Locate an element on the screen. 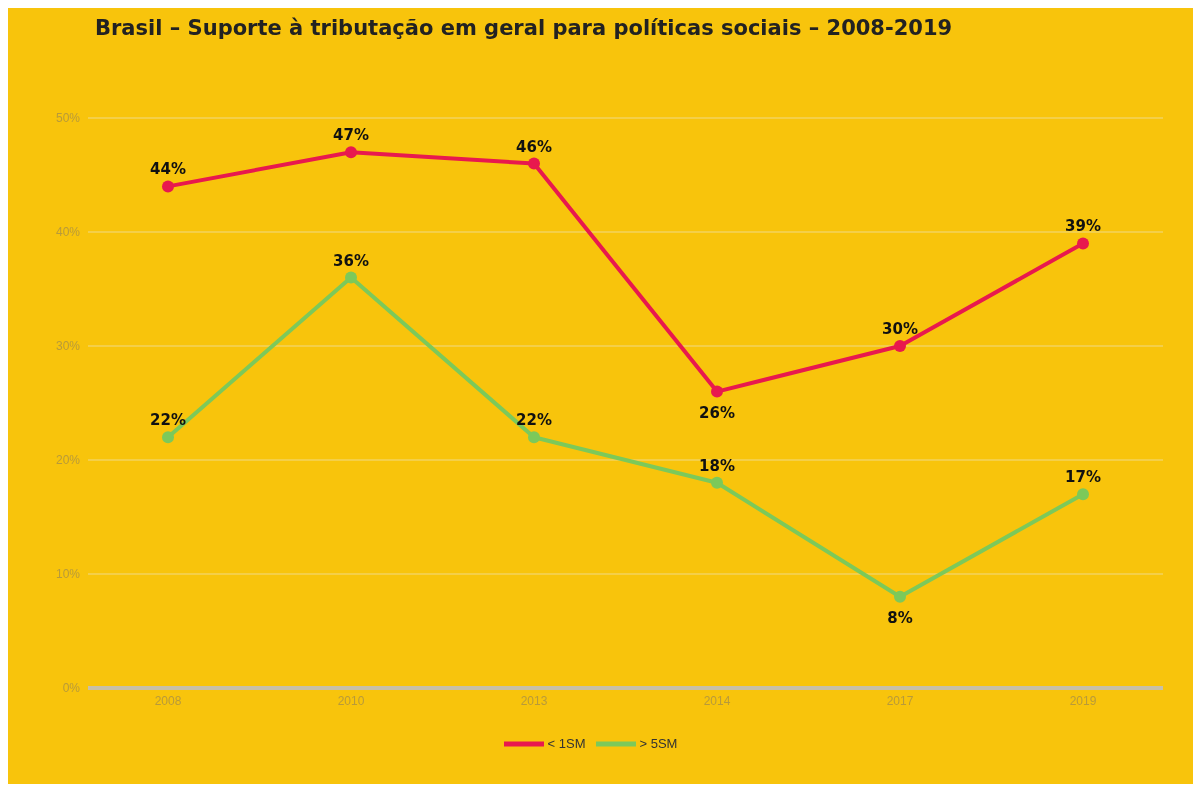 The width and height of the screenshot is (1201, 792). y-tick-label: 0% is located at coordinates (71, 688).